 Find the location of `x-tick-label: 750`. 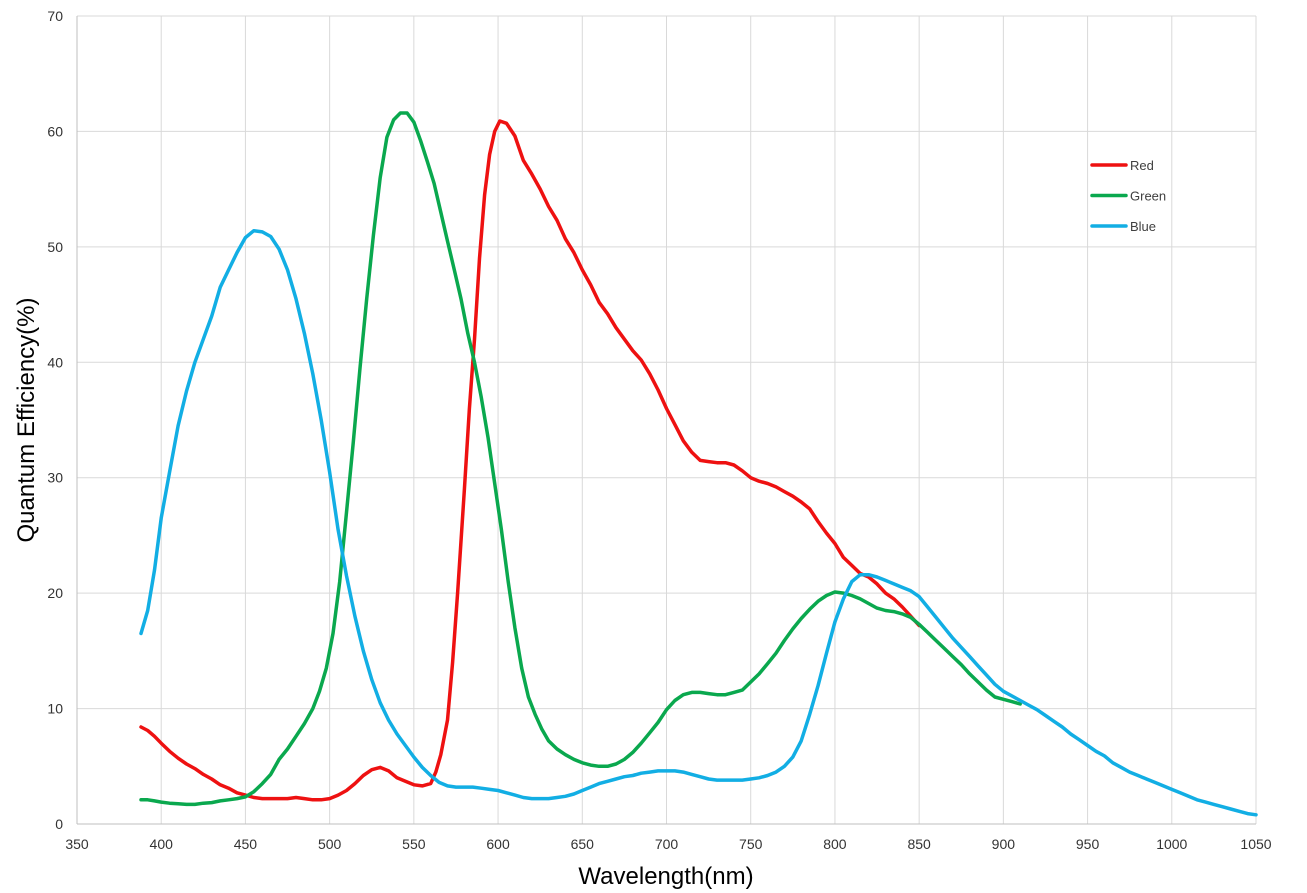

x-tick-label: 750 is located at coordinates (751, 844).